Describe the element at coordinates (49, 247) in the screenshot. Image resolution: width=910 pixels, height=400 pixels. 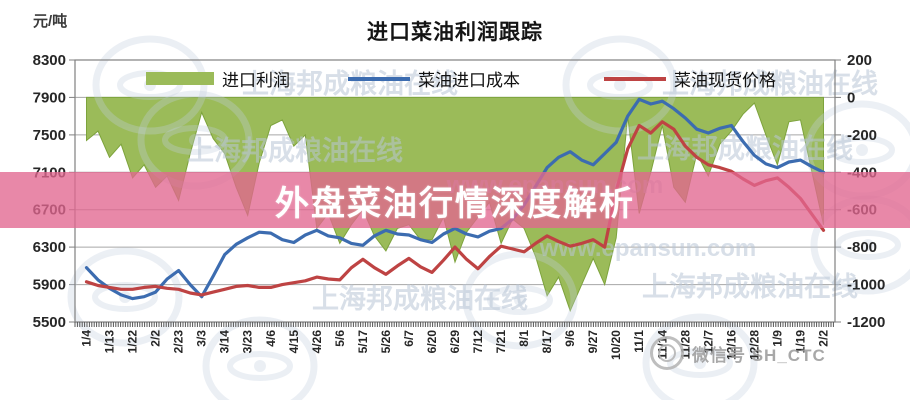
I see `svg-text: 6300` at that location.